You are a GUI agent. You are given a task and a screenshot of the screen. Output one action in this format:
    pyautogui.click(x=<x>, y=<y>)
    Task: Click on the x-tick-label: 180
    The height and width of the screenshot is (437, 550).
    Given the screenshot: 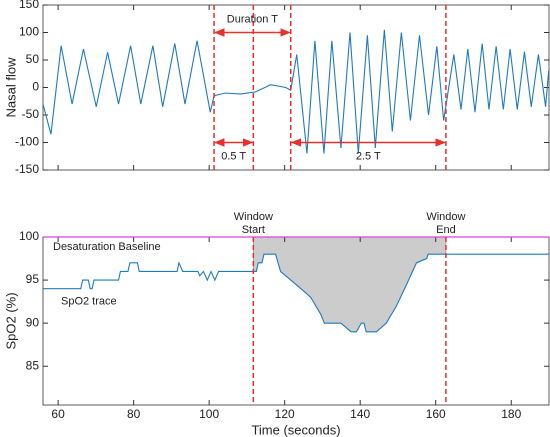 What is the action you would take?
    pyautogui.click(x=511, y=414)
    